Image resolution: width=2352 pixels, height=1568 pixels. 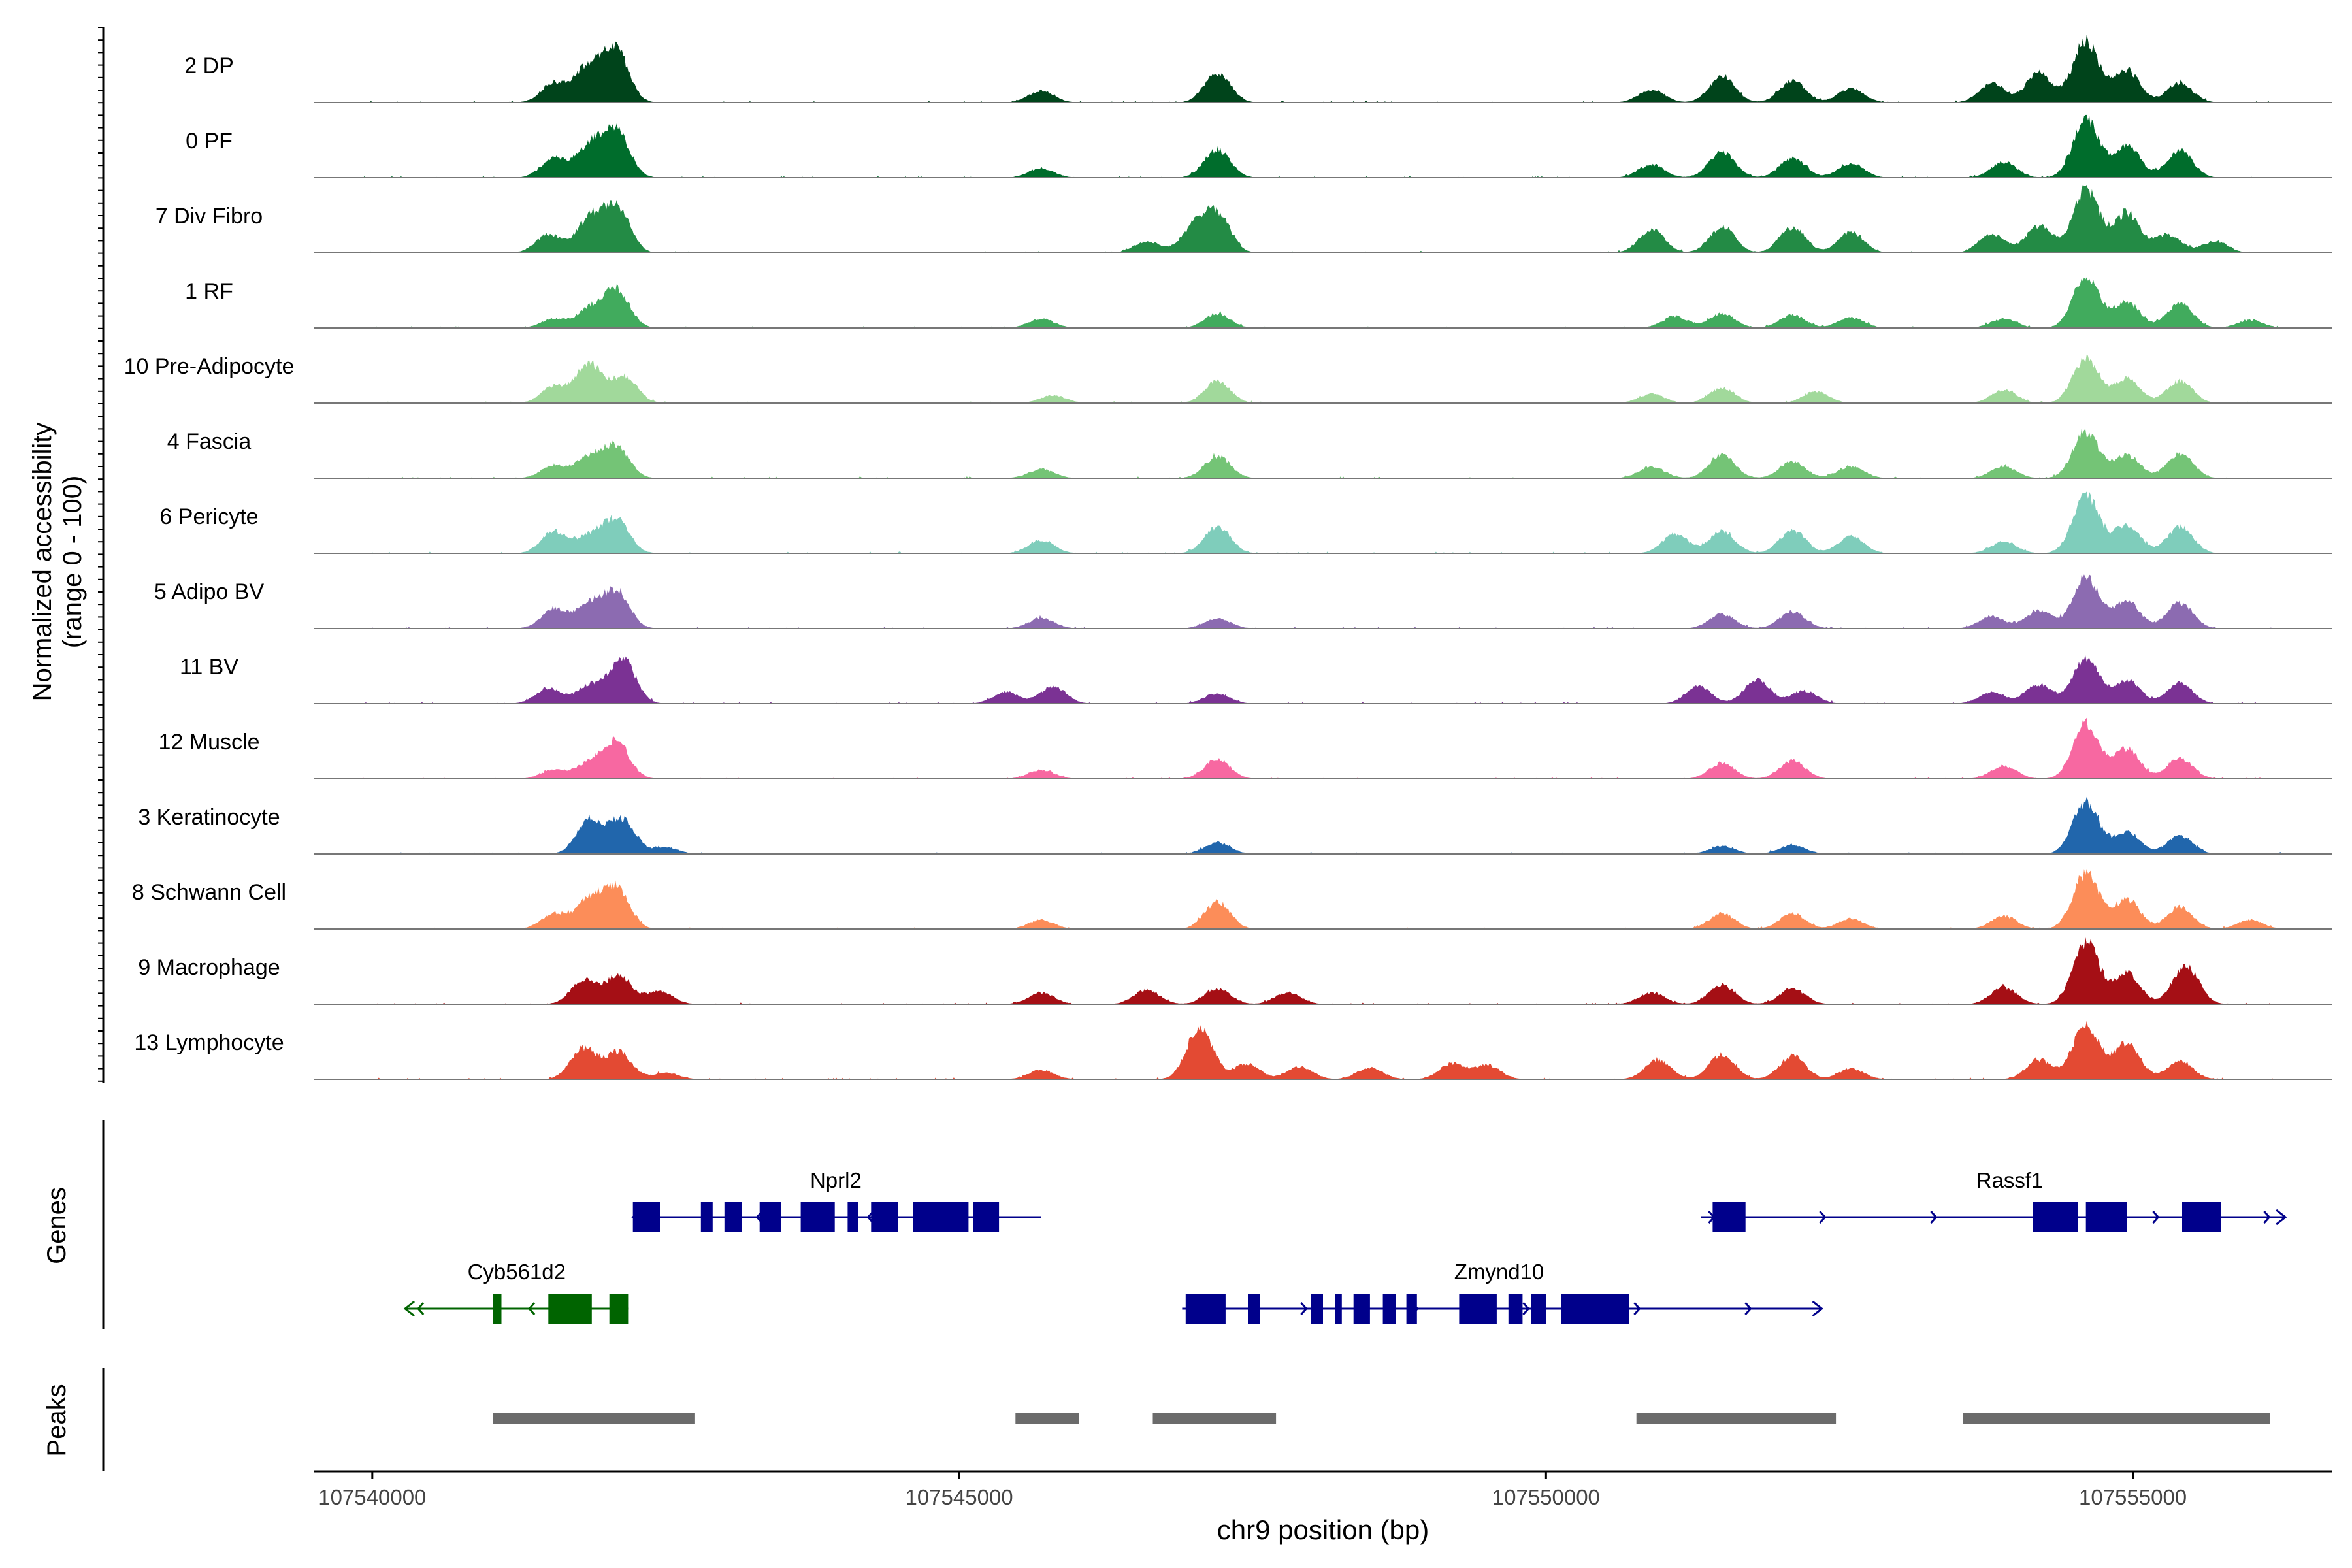 What do you see at coordinates (209, 441) in the screenshot?
I see `track-label: 4 Fascia` at bounding box center [209, 441].